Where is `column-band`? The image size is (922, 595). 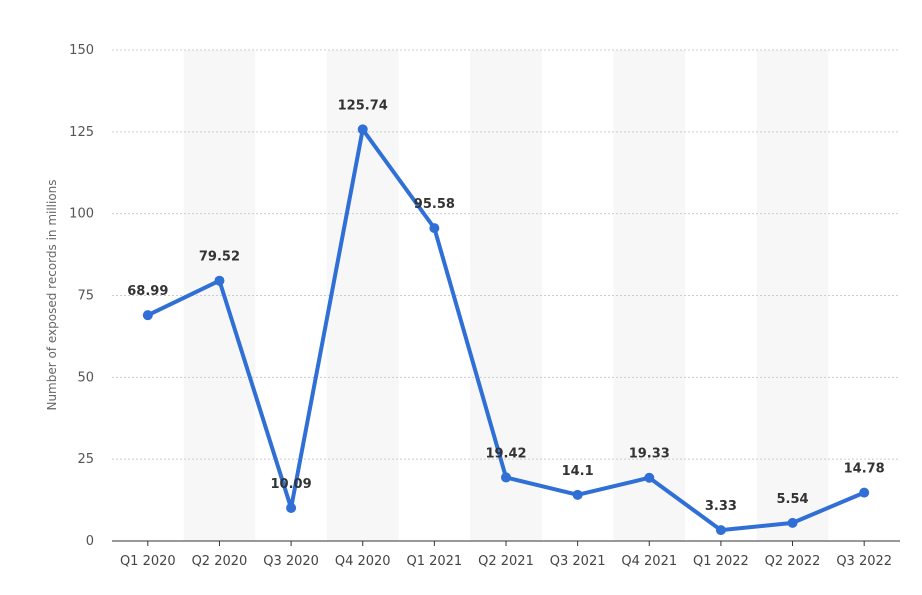
column-band is located at coordinates (219, 295).